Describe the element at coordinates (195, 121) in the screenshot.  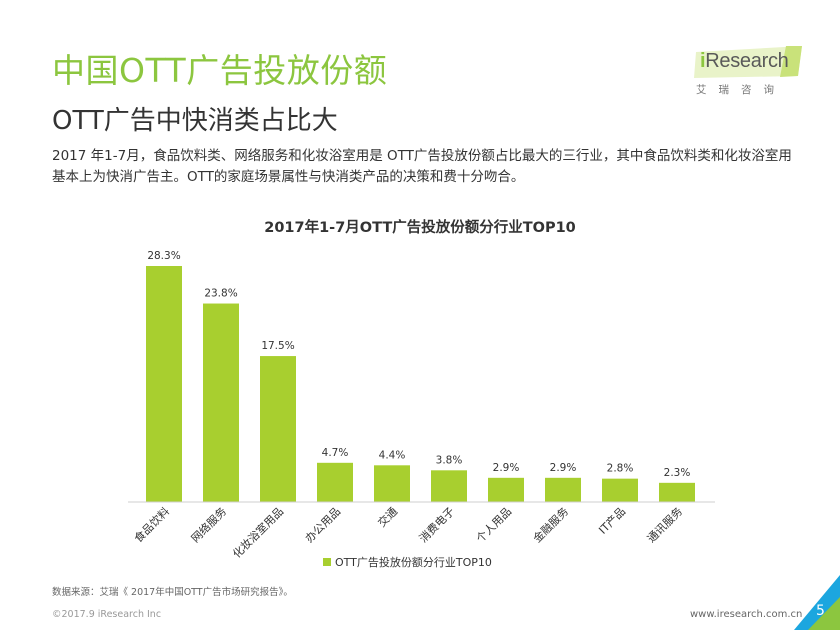
I see `page-subtitle: OTT广告中快消类占比大` at that location.